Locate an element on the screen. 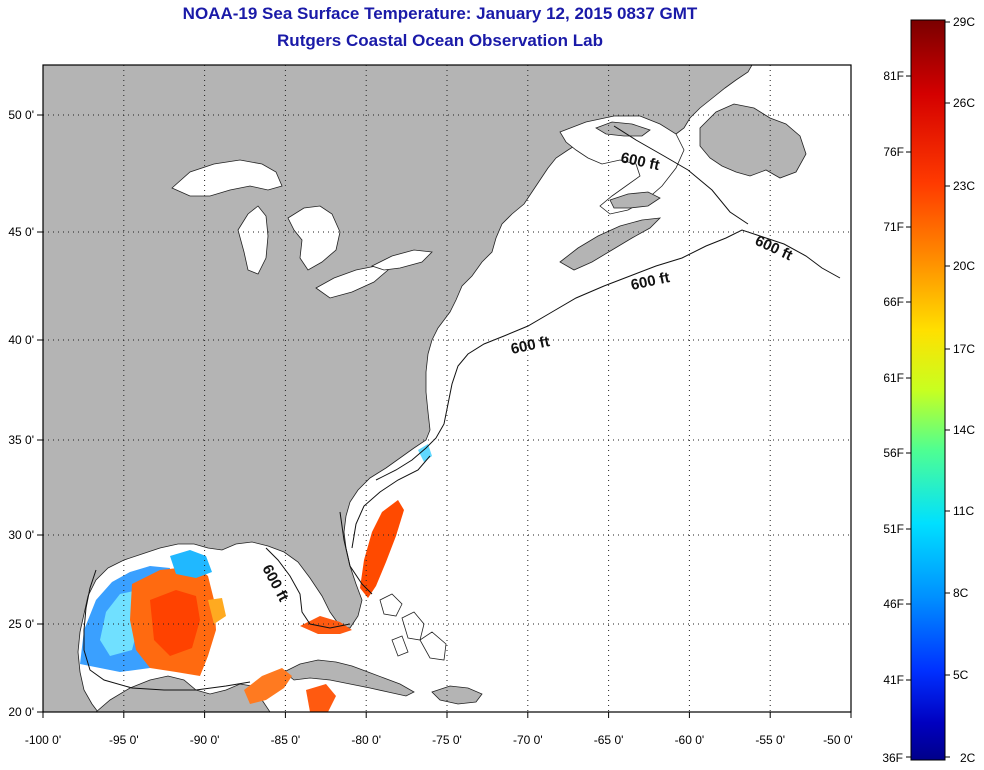  lon-label: -65 0' is located at coordinates (609, 740).